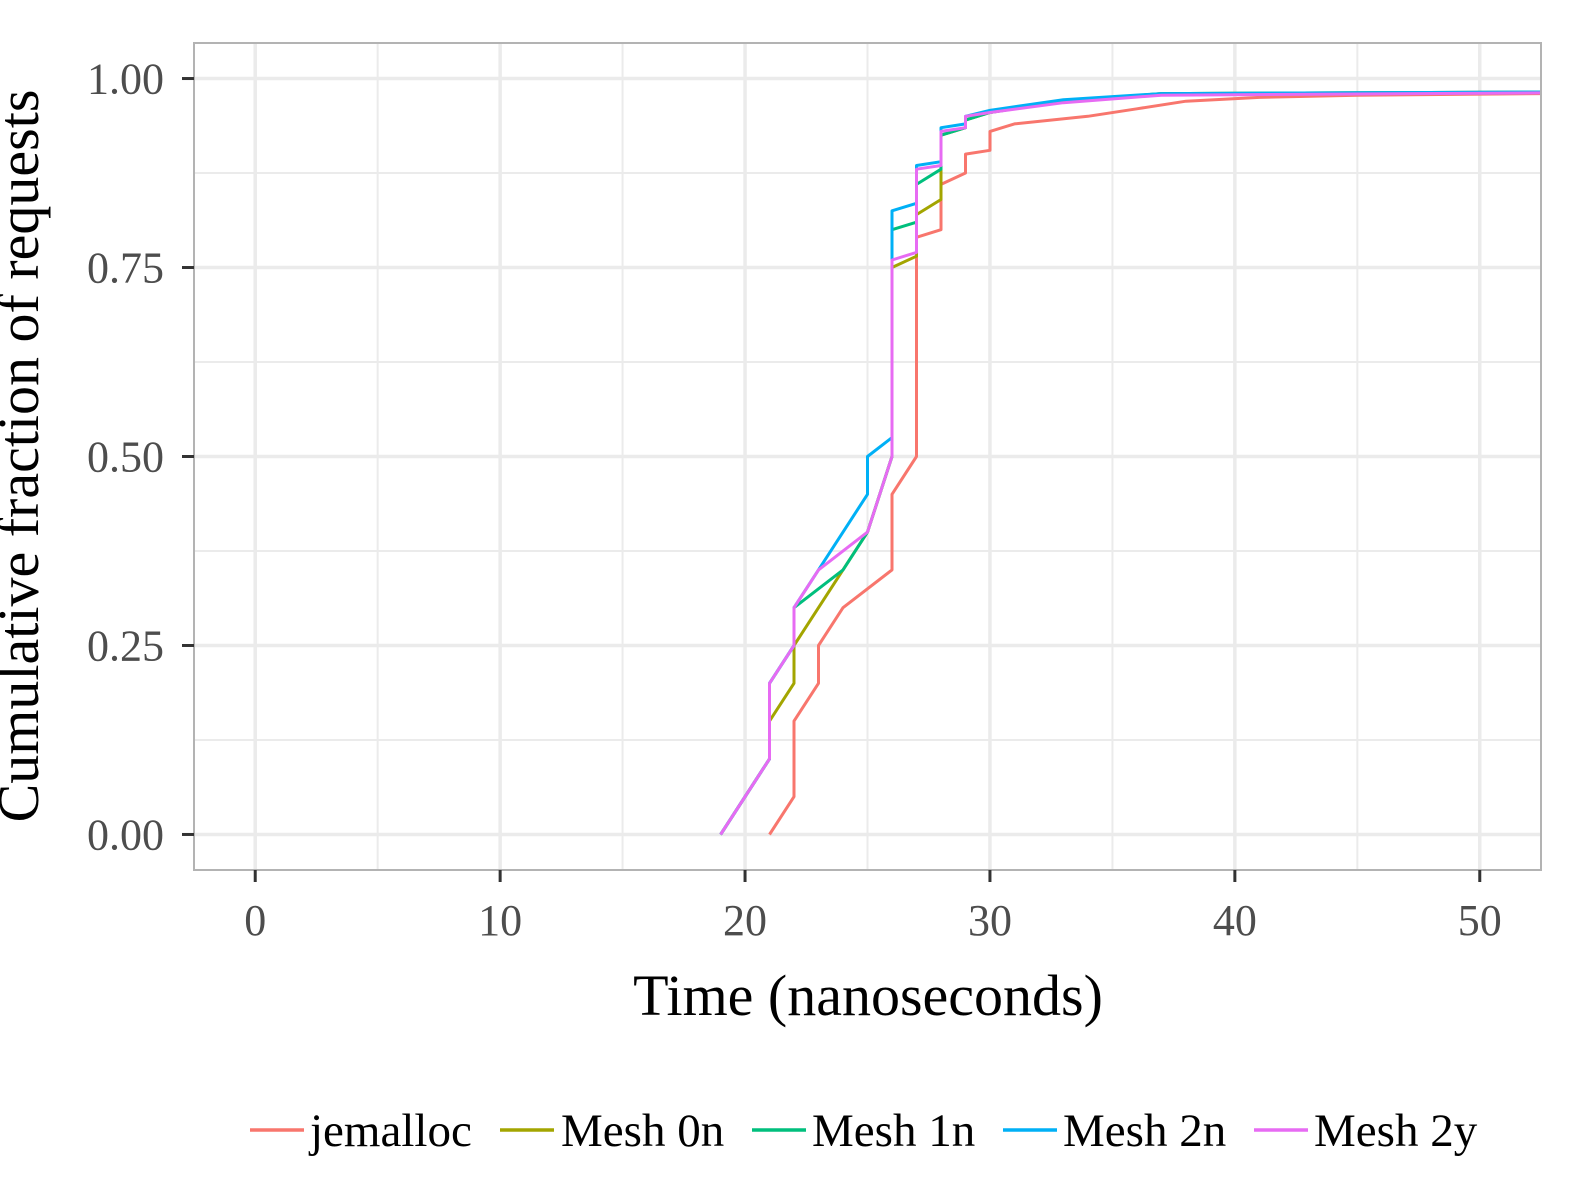  I want to click on legend-item-jemalloc: jemalloc, so click(361, 1131).